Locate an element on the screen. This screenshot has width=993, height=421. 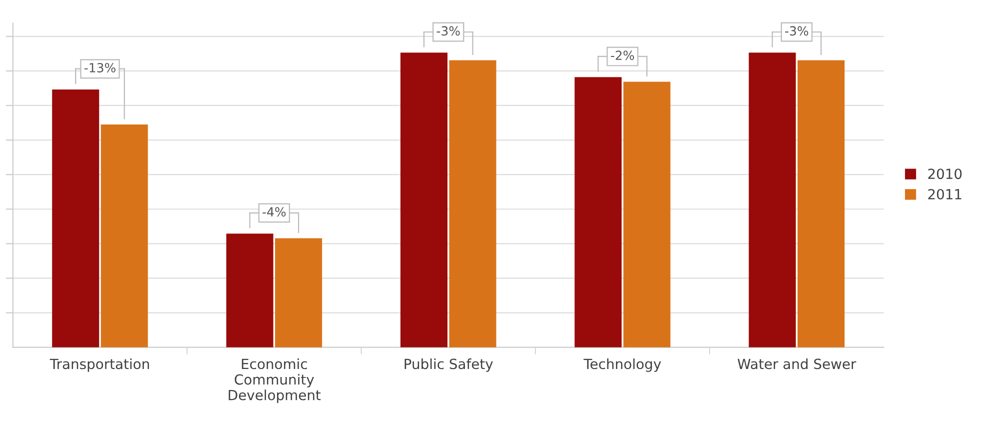
legend-label: 2010 is located at coordinates (945, 174).